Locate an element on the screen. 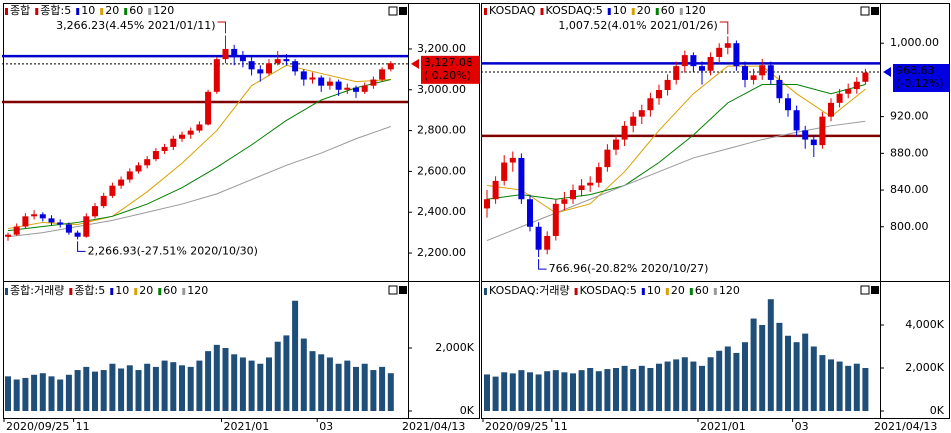 The width and height of the screenshot is (951, 433). last-change-label: ( 0.20%) is located at coordinates (447, 75).